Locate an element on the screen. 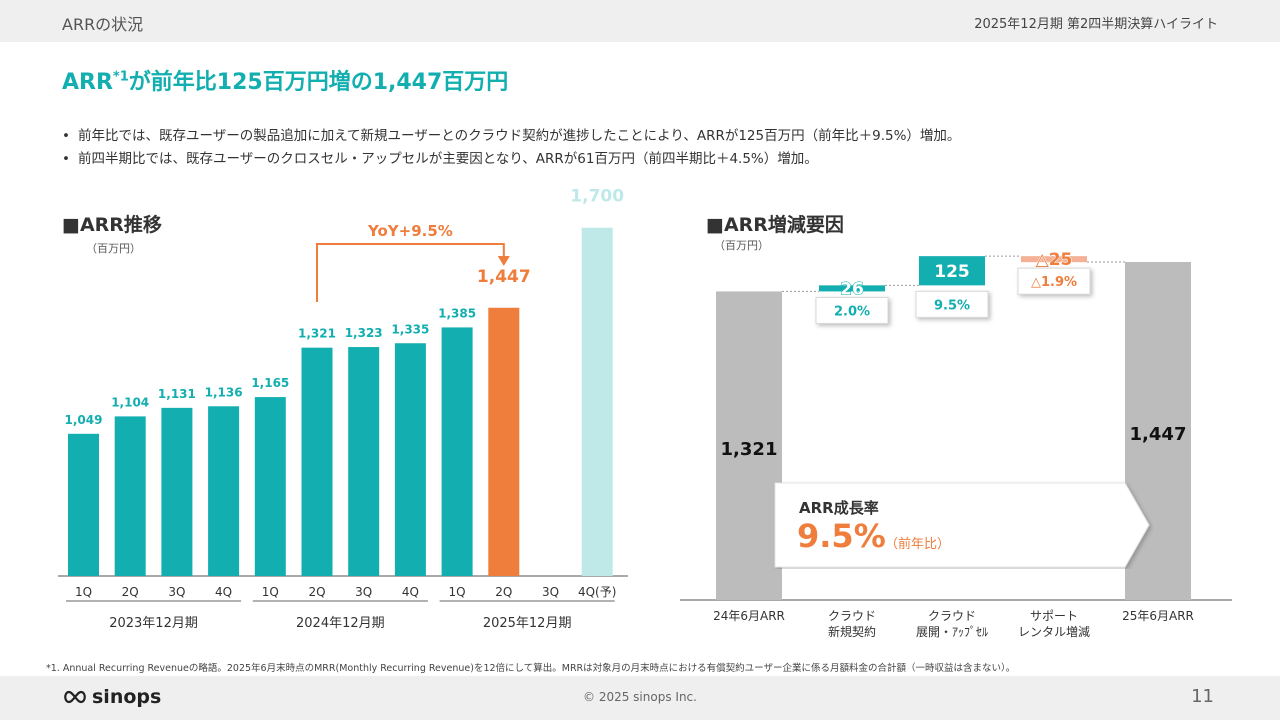 This screenshot has width=1280, height=720. rate-label: △1.9% is located at coordinates (1054, 282).